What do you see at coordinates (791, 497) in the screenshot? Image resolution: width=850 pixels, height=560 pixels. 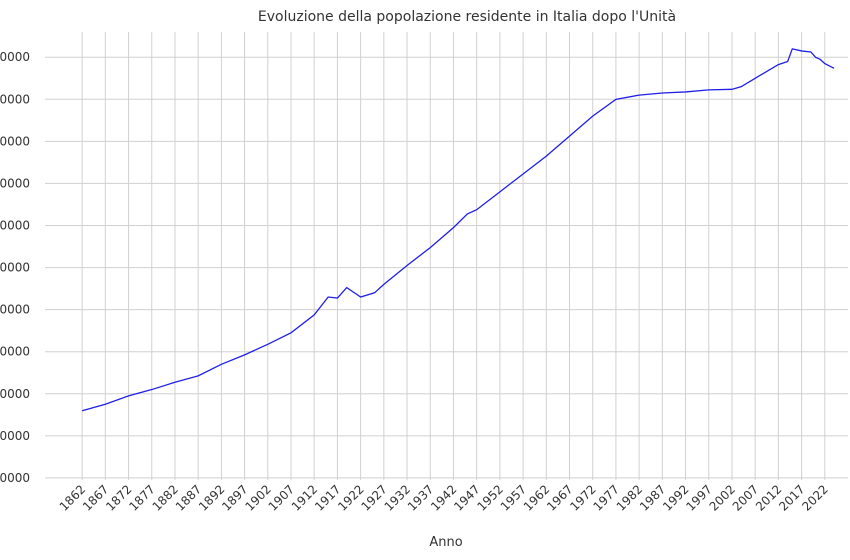 I see `x-tick-label: 2017` at bounding box center [791, 497].